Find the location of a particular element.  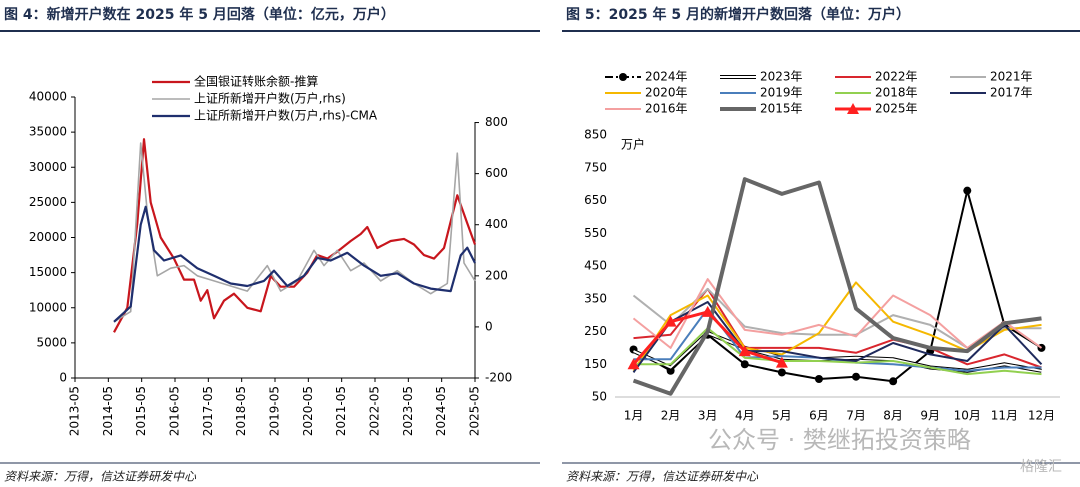

x-tick-label: 2019-05 is located at coordinates (275, 411).